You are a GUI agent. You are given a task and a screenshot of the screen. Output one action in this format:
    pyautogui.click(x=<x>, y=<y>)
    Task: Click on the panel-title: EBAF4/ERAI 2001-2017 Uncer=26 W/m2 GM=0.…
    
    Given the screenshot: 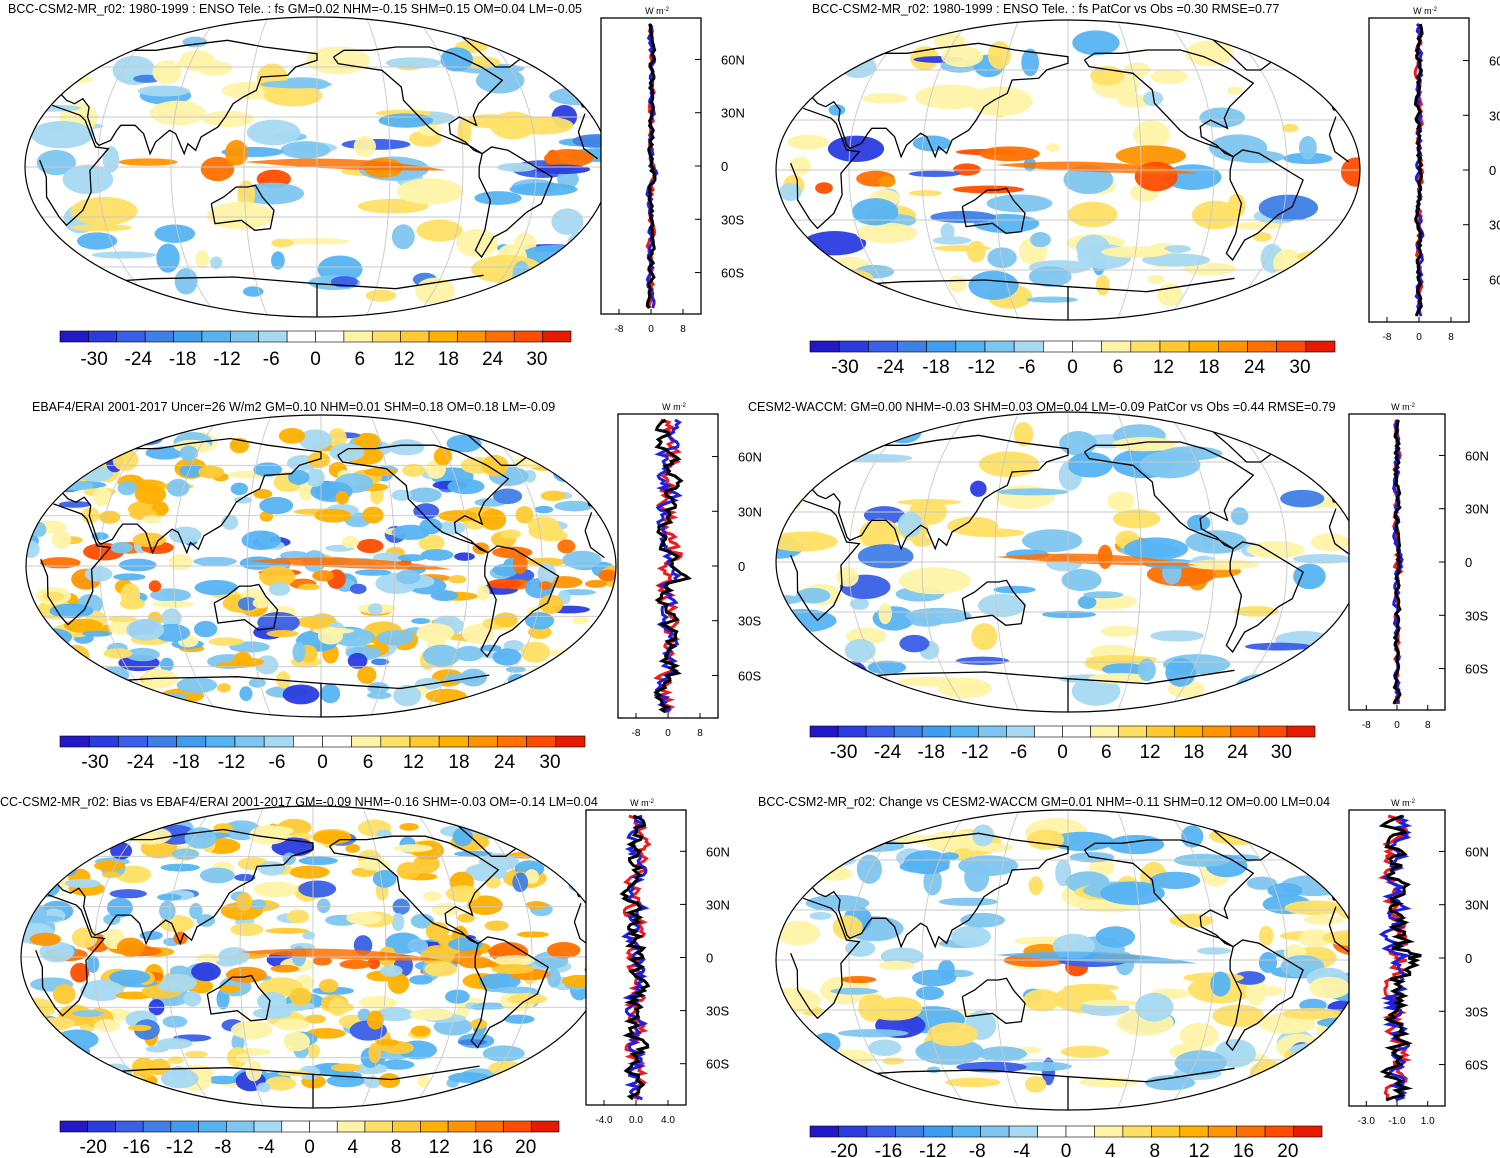 What is the action you would take?
    pyautogui.click(x=294, y=407)
    